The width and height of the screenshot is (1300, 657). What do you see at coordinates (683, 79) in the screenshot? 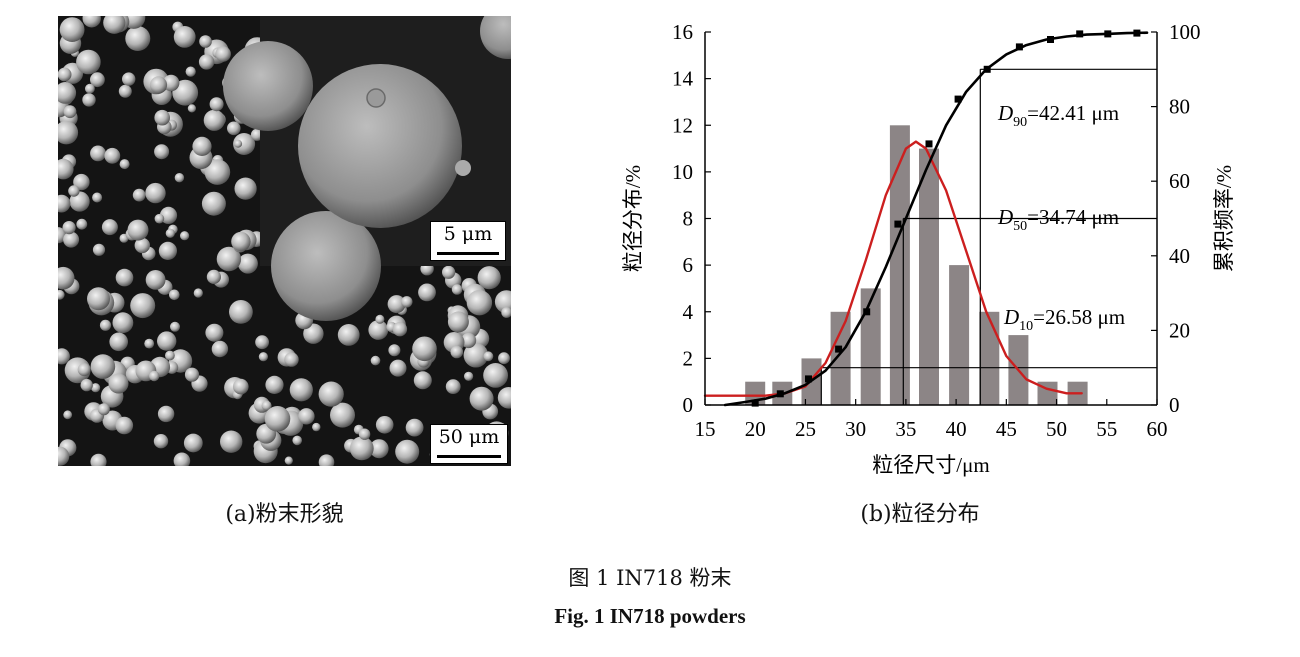
I see `y-tick-label: 14` at bounding box center [683, 79].